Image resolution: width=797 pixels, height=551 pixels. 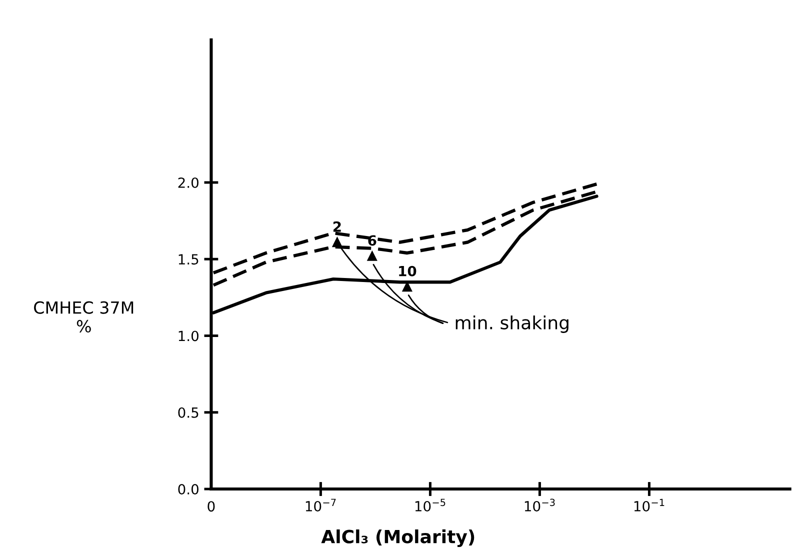 What do you see at coordinates (512, 324) in the screenshot?
I see `annotation: min. shaking` at bounding box center [512, 324].